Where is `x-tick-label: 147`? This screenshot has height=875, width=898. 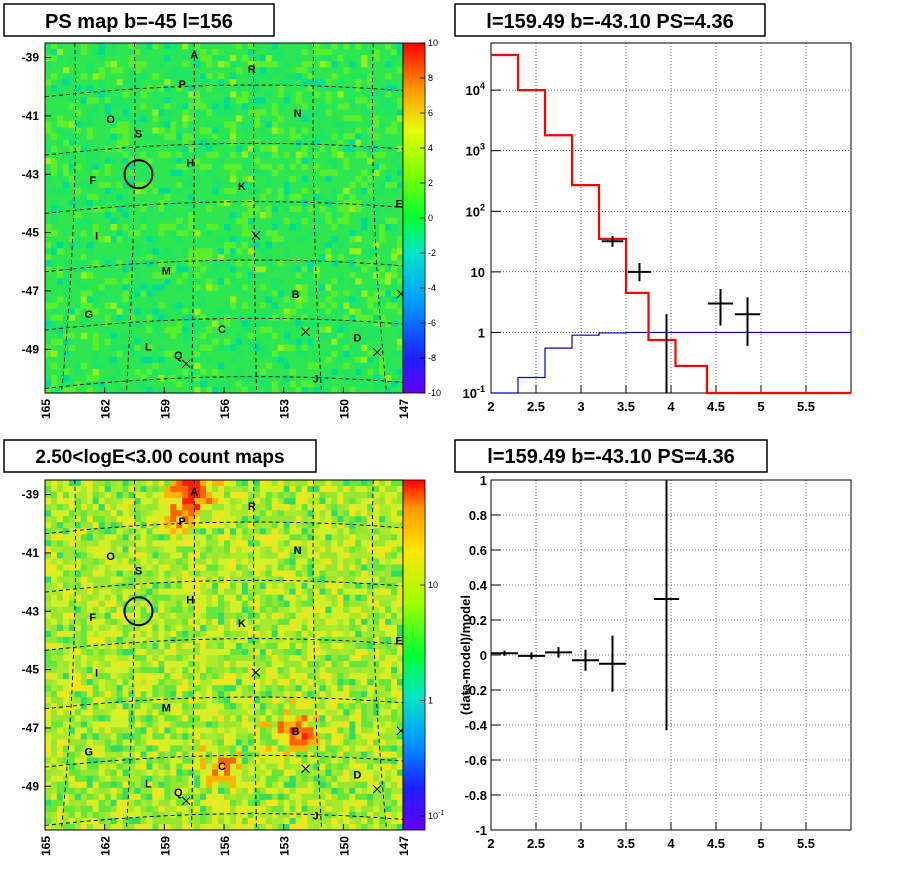
x-tick-label: 147 is located at coordinates (404, 409).